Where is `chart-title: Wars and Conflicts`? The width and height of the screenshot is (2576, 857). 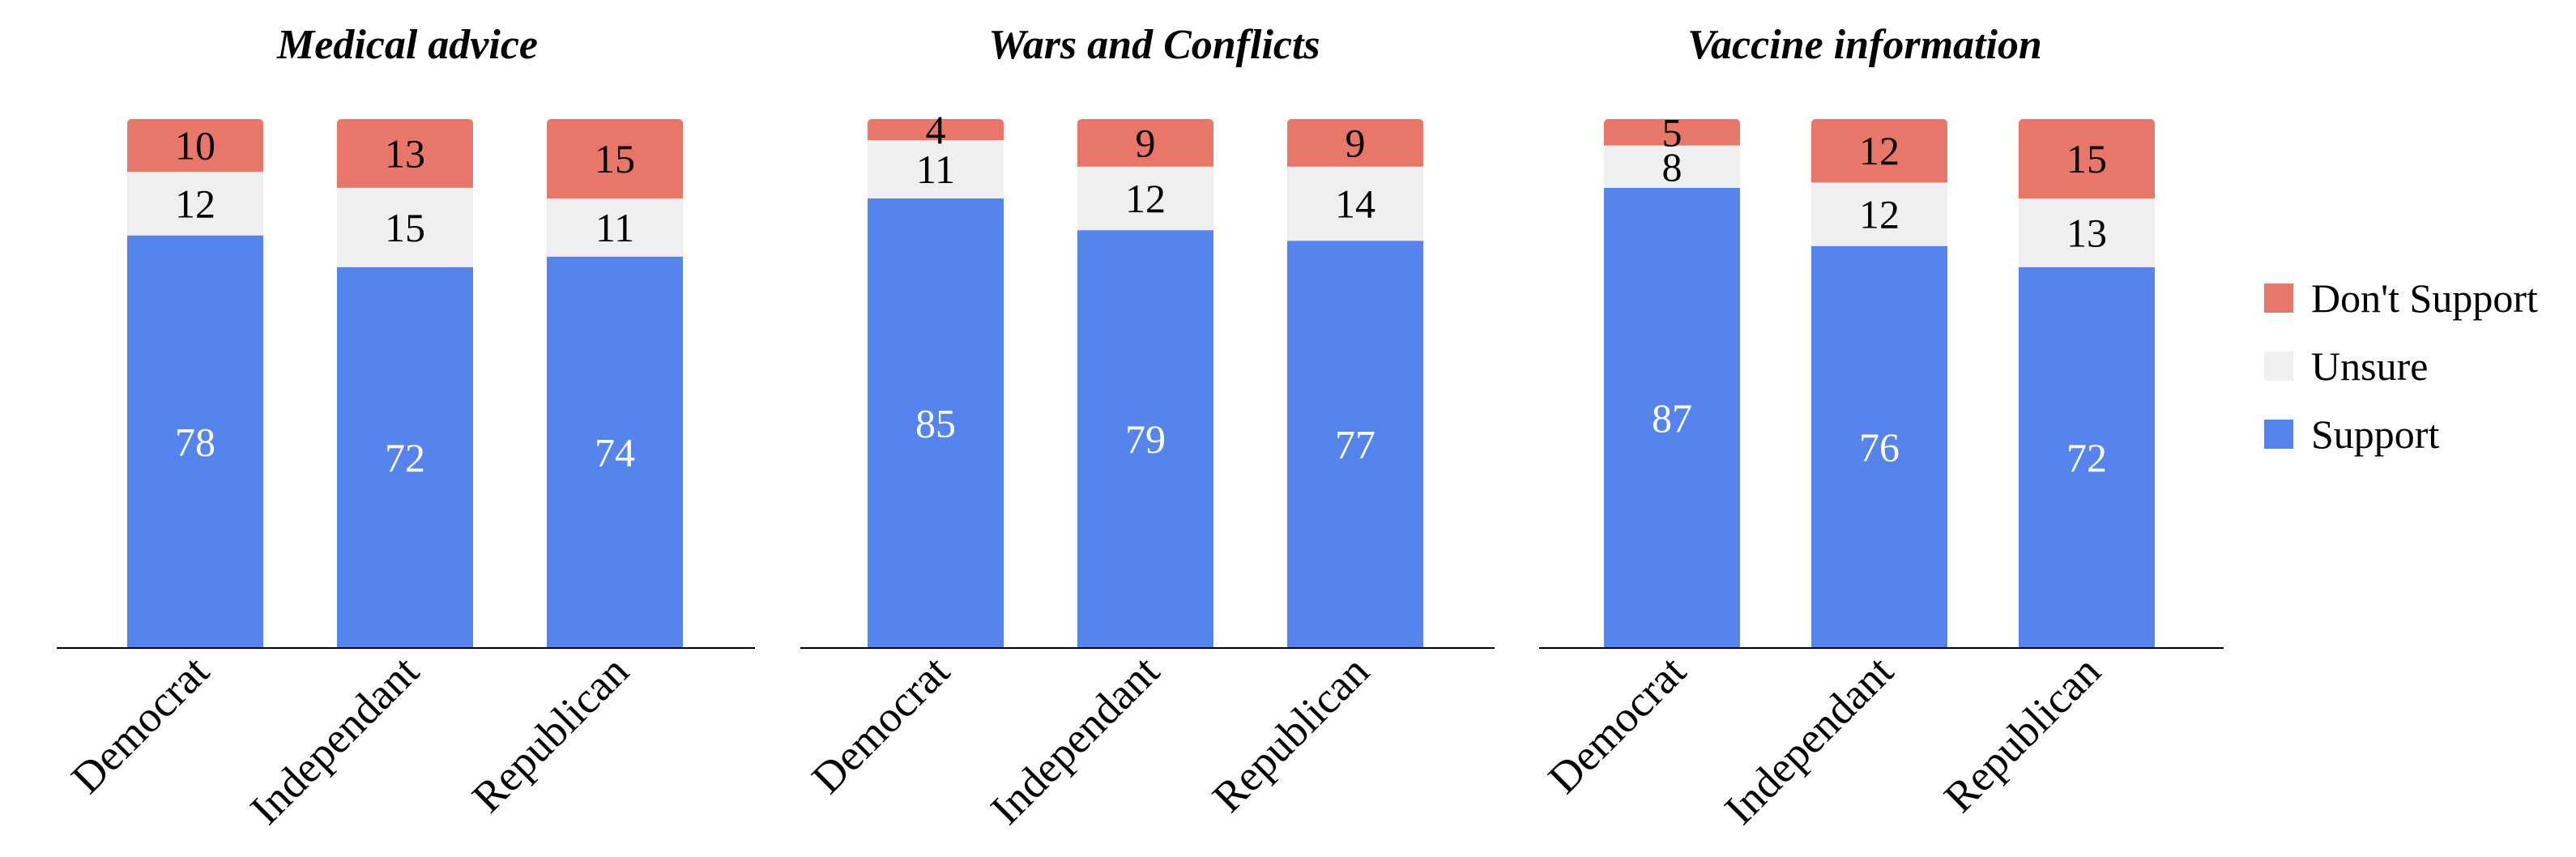 chart-title: Wars and Conflicts is located at coordinates (1154, 45).